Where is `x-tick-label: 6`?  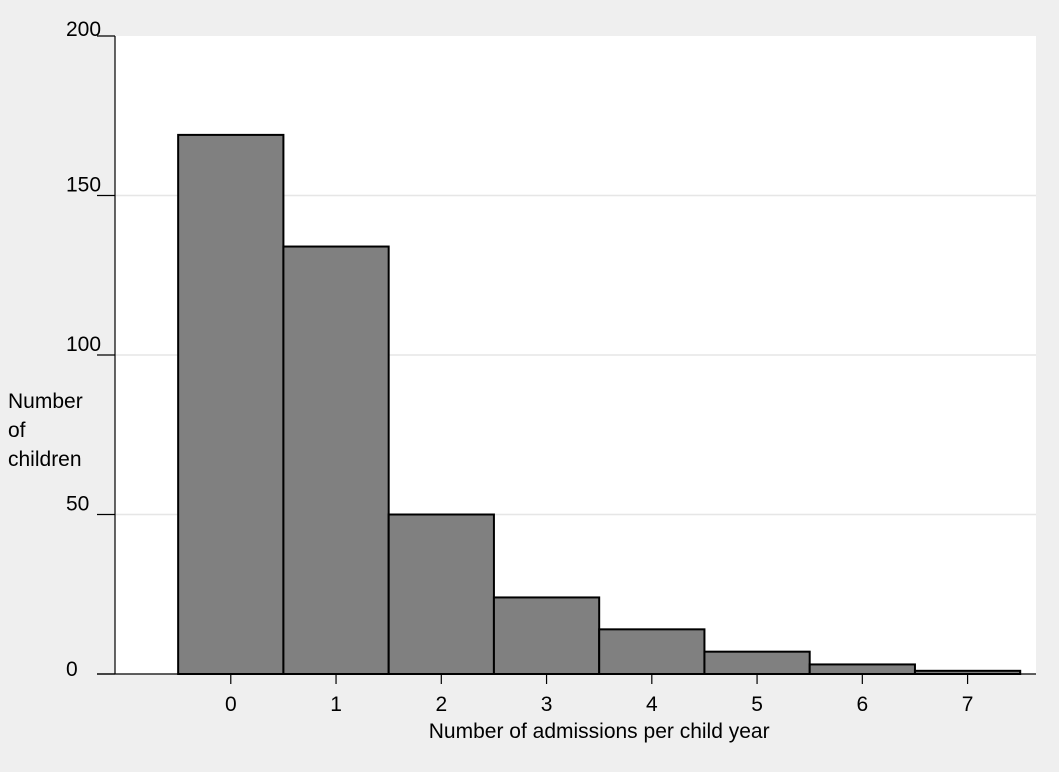 x-tick-label: 6 is located at coordinates (862, 704).